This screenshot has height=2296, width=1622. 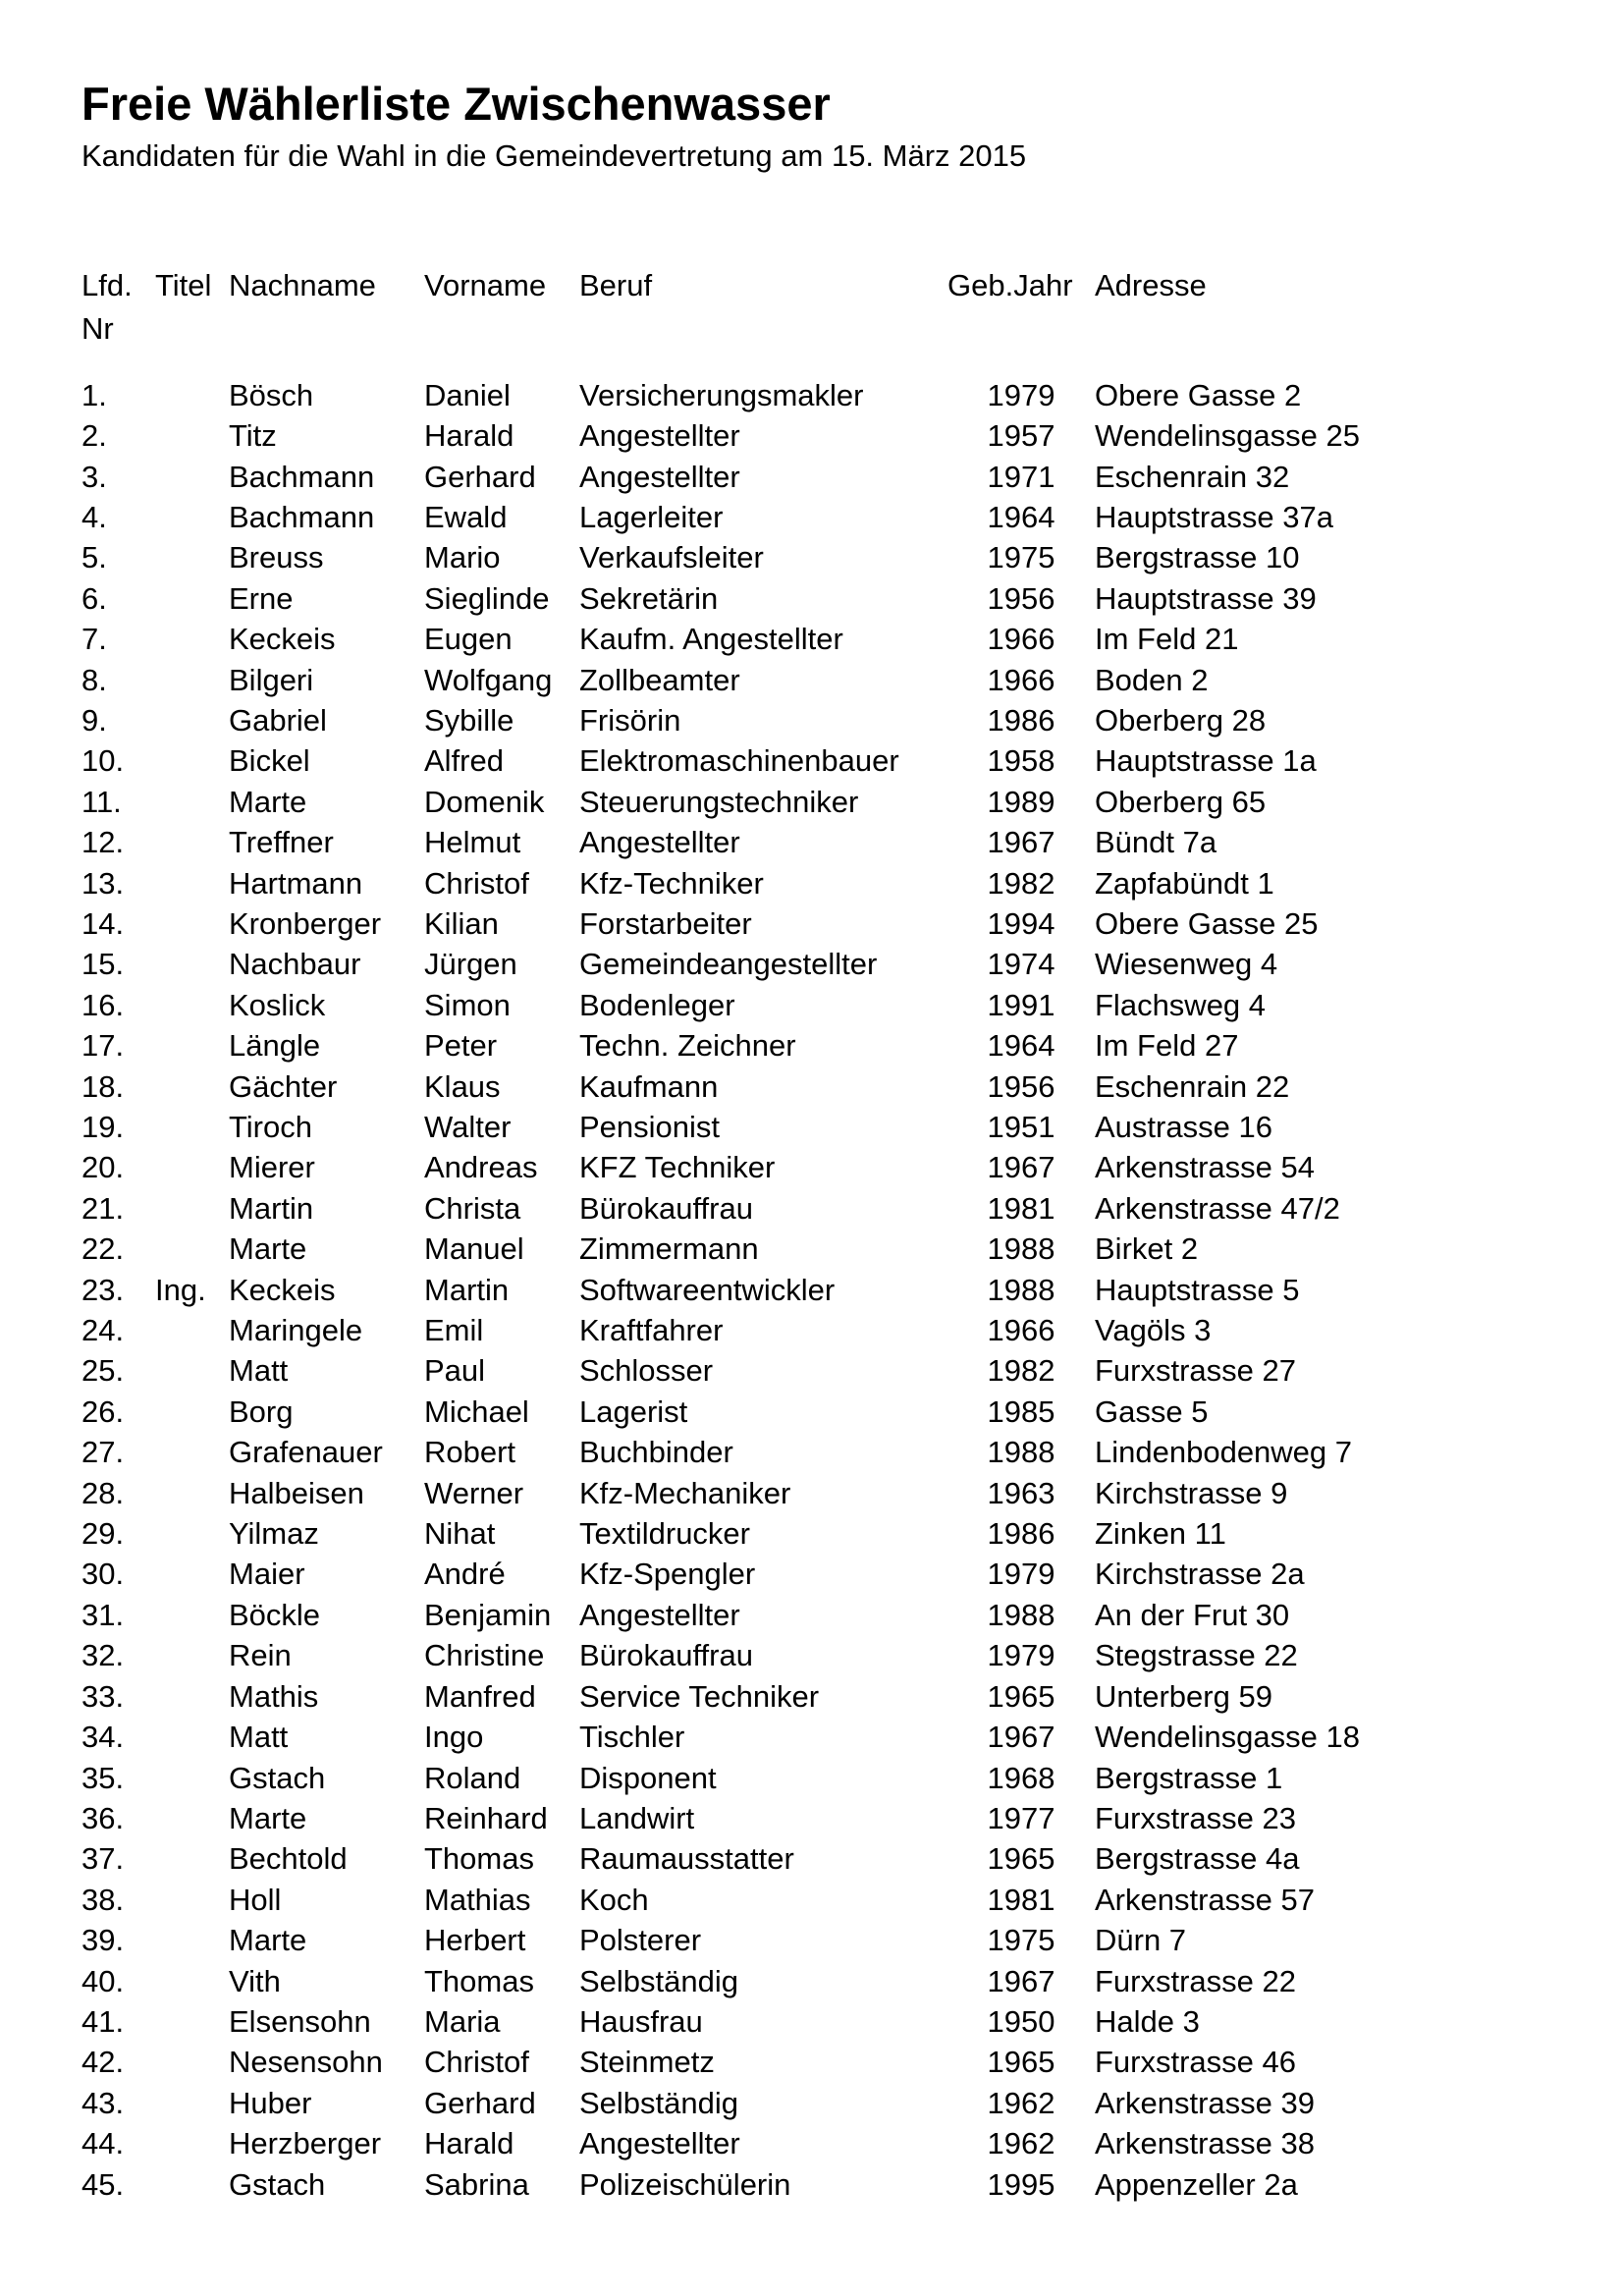 What do you see at coordinates (183, 284) in the screenshot?
I see `column-header-titel: Titel` at bounding box center [183, 284].